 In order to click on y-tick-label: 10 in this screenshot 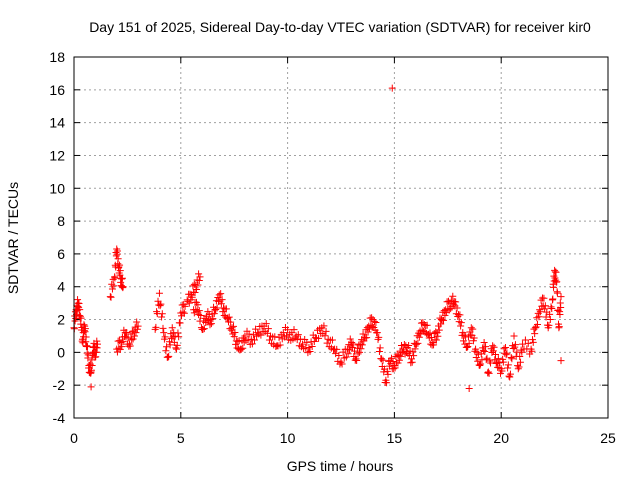, I will do `click(57, 188)`.